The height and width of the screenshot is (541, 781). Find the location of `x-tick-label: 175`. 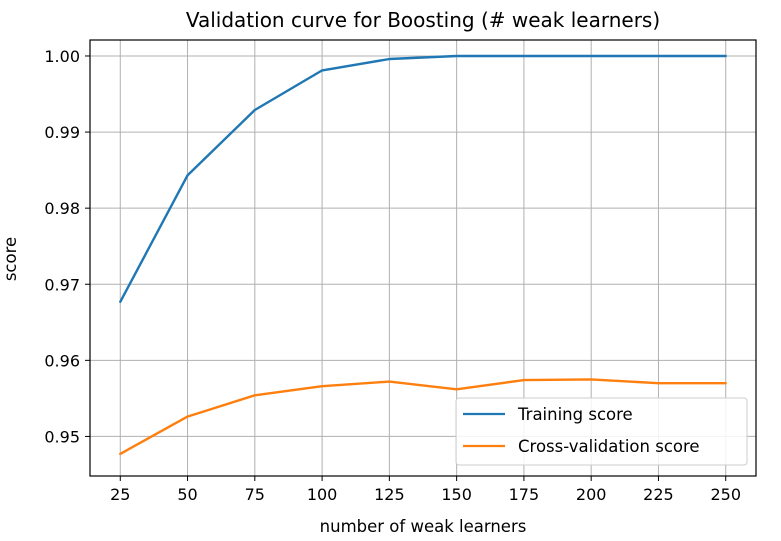

x-tick-label: 175 is located at coordinates (524, 494).